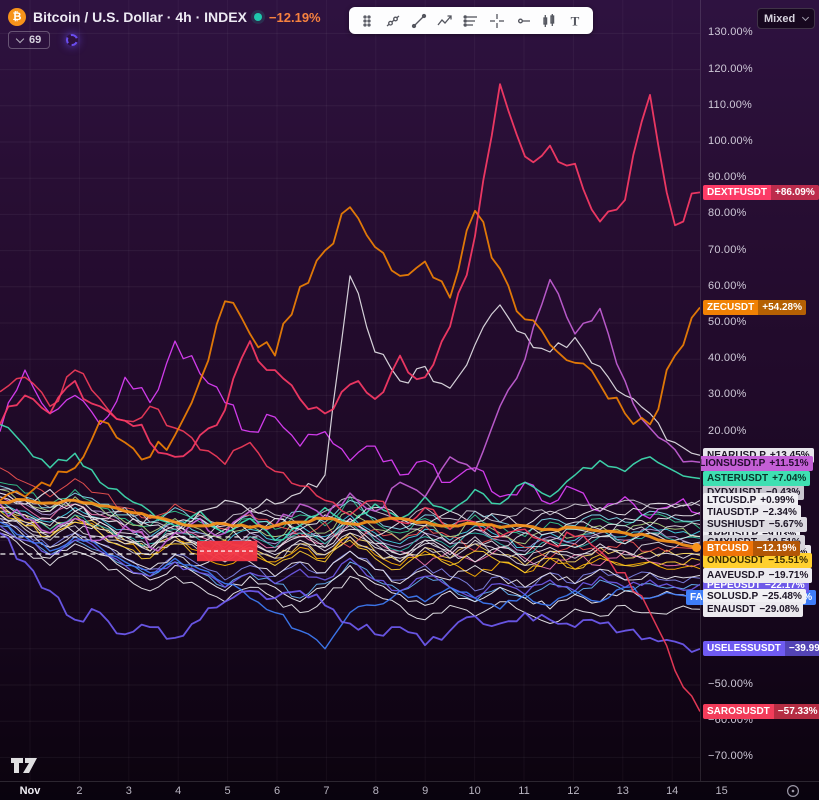 This screenshot has height=800, width=819. Describe the element at coordinates (727, 249) in the screenshot. I see `y-axis-tick: 70.00%` at that location.